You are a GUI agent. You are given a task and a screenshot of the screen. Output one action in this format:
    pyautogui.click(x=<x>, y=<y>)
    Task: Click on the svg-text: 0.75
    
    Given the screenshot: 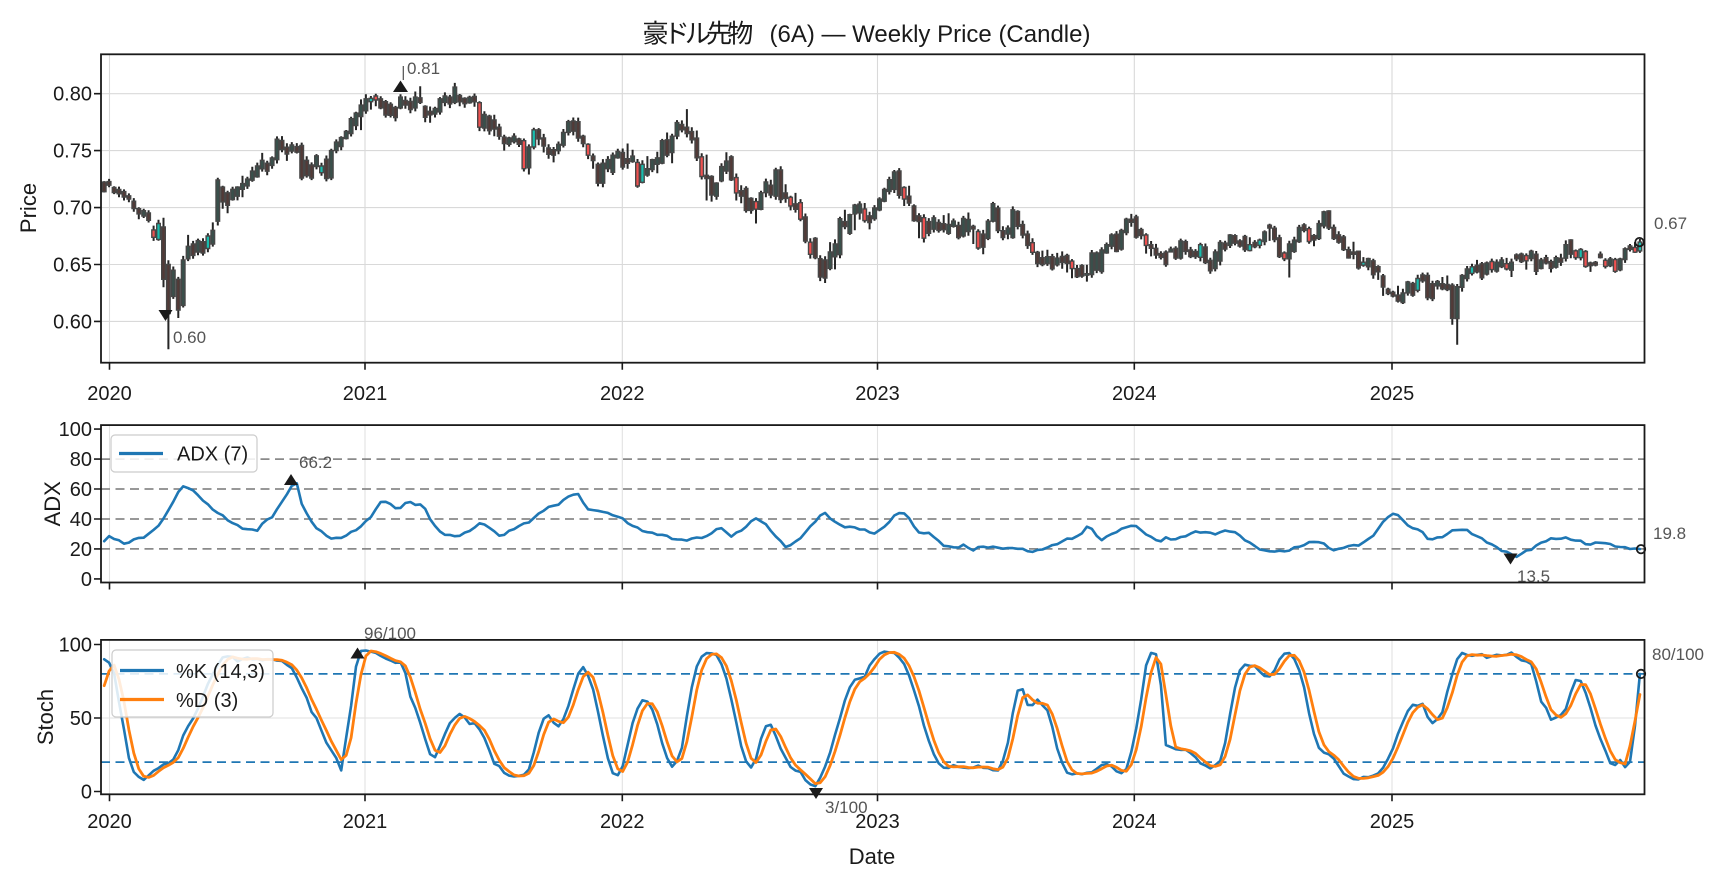 What is the action you would take?
    pyautogui.click(x=72, y=152)
    